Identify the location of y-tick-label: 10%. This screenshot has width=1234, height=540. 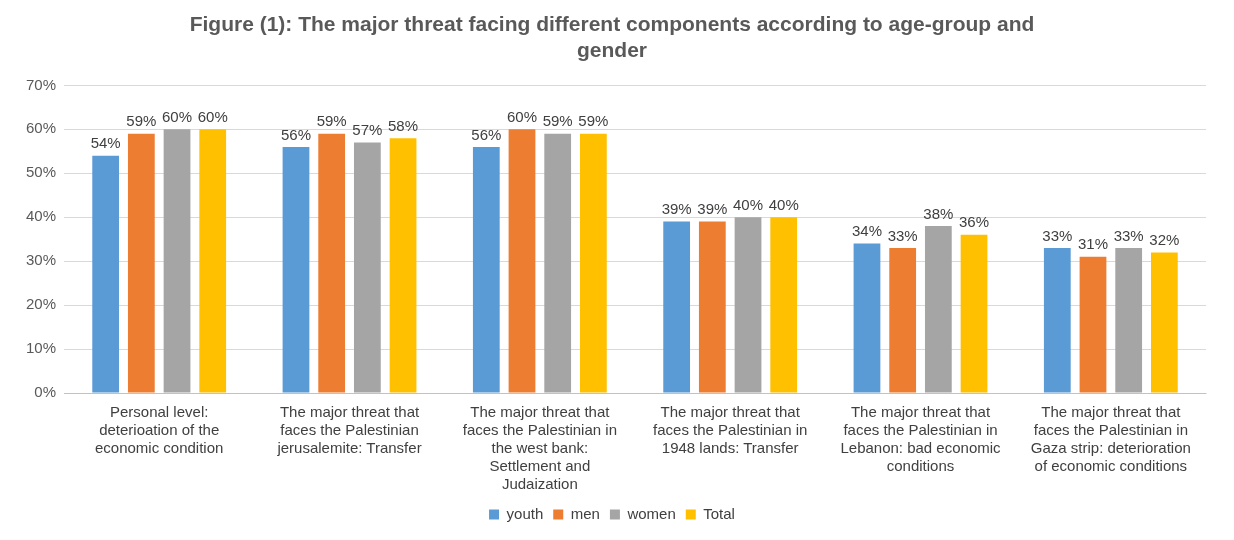
(41, 348).